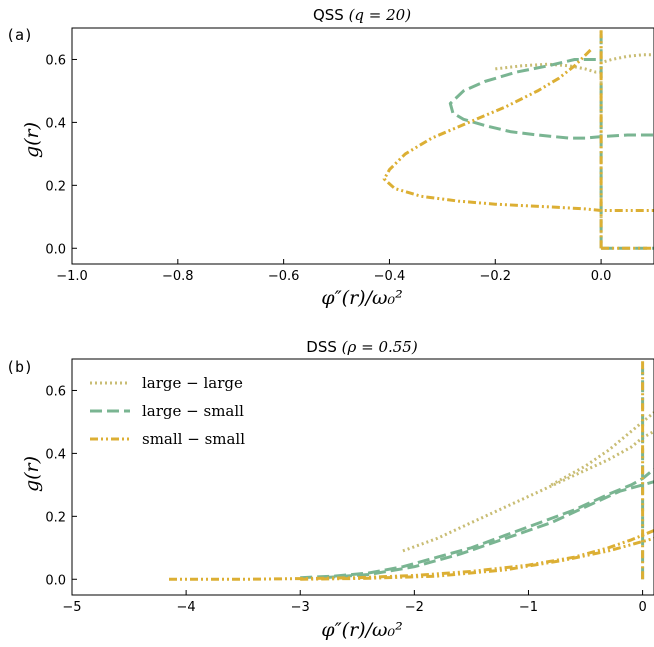 This screenshot has height=647, width=654. I want to click on panel-a-xtick-label-3: −0.4, so click(390, 276).